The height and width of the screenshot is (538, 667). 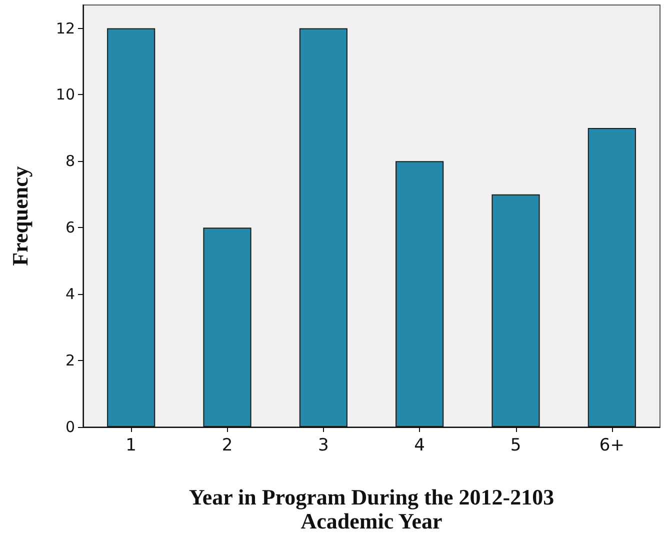 I want to click on x-tick-label: 2, so click(x=227, y=446).